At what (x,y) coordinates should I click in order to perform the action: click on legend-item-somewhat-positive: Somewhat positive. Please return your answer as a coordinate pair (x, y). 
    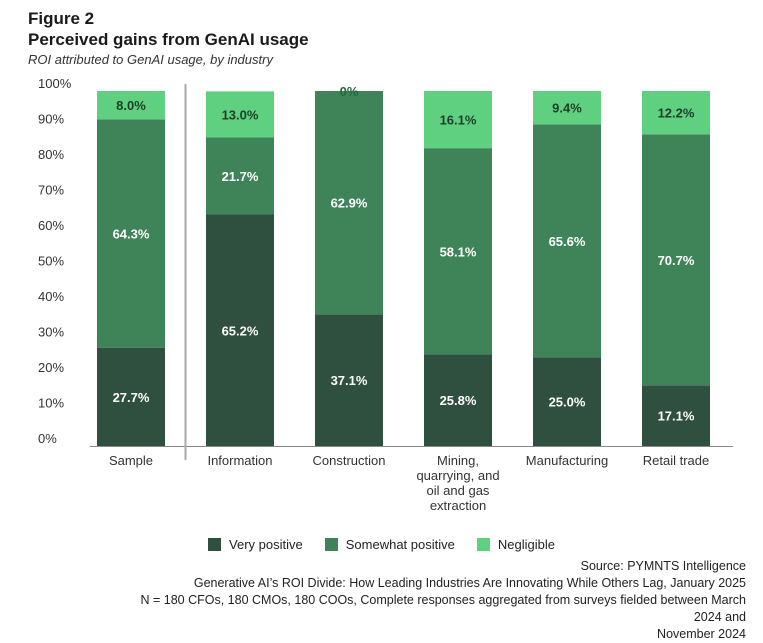
    Looking at the image, I should click on (389, 544).